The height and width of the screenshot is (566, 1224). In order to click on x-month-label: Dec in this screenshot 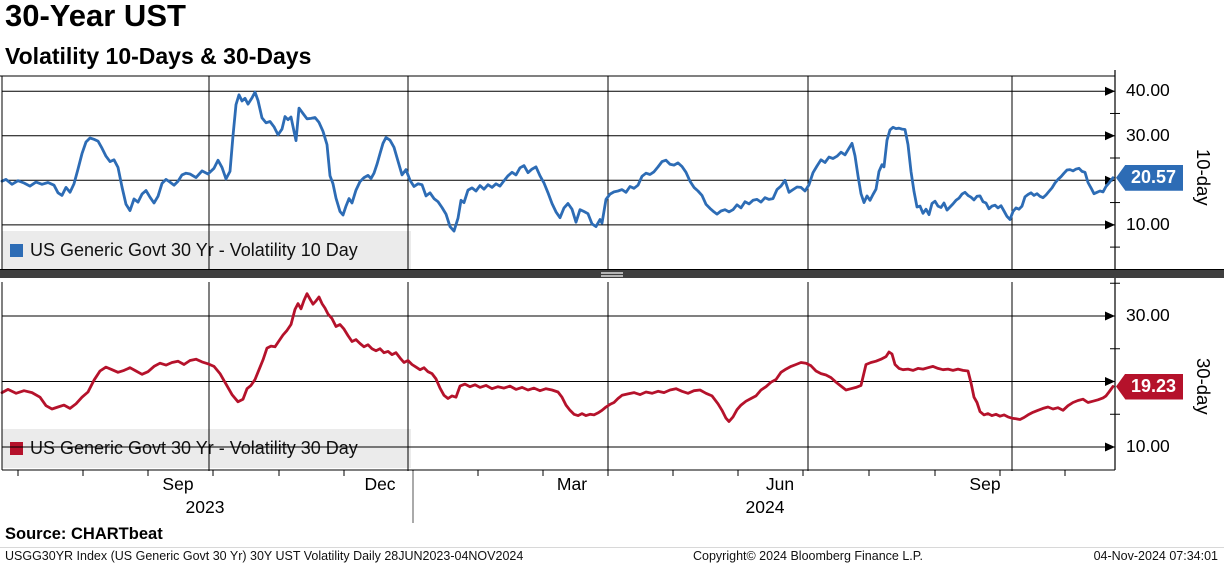, I will do `click(380, 484)`.